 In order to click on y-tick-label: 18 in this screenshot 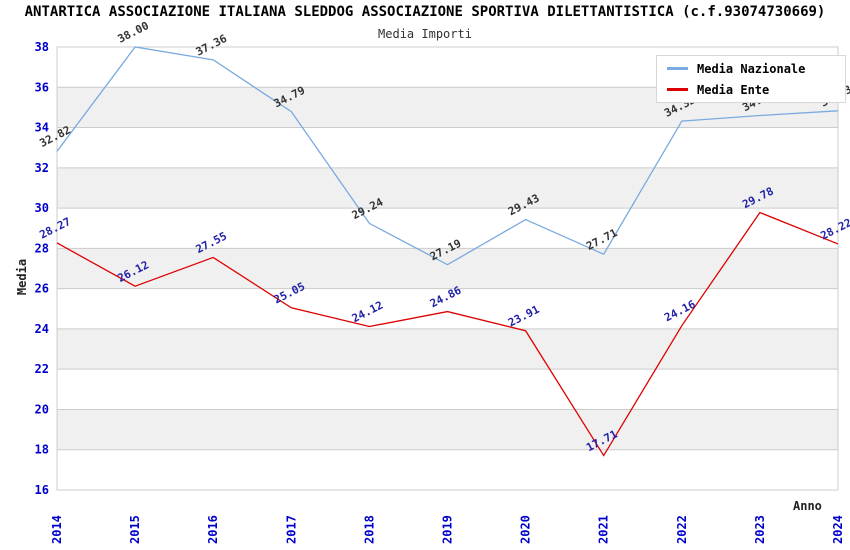, I will do `click(42, 450)`.